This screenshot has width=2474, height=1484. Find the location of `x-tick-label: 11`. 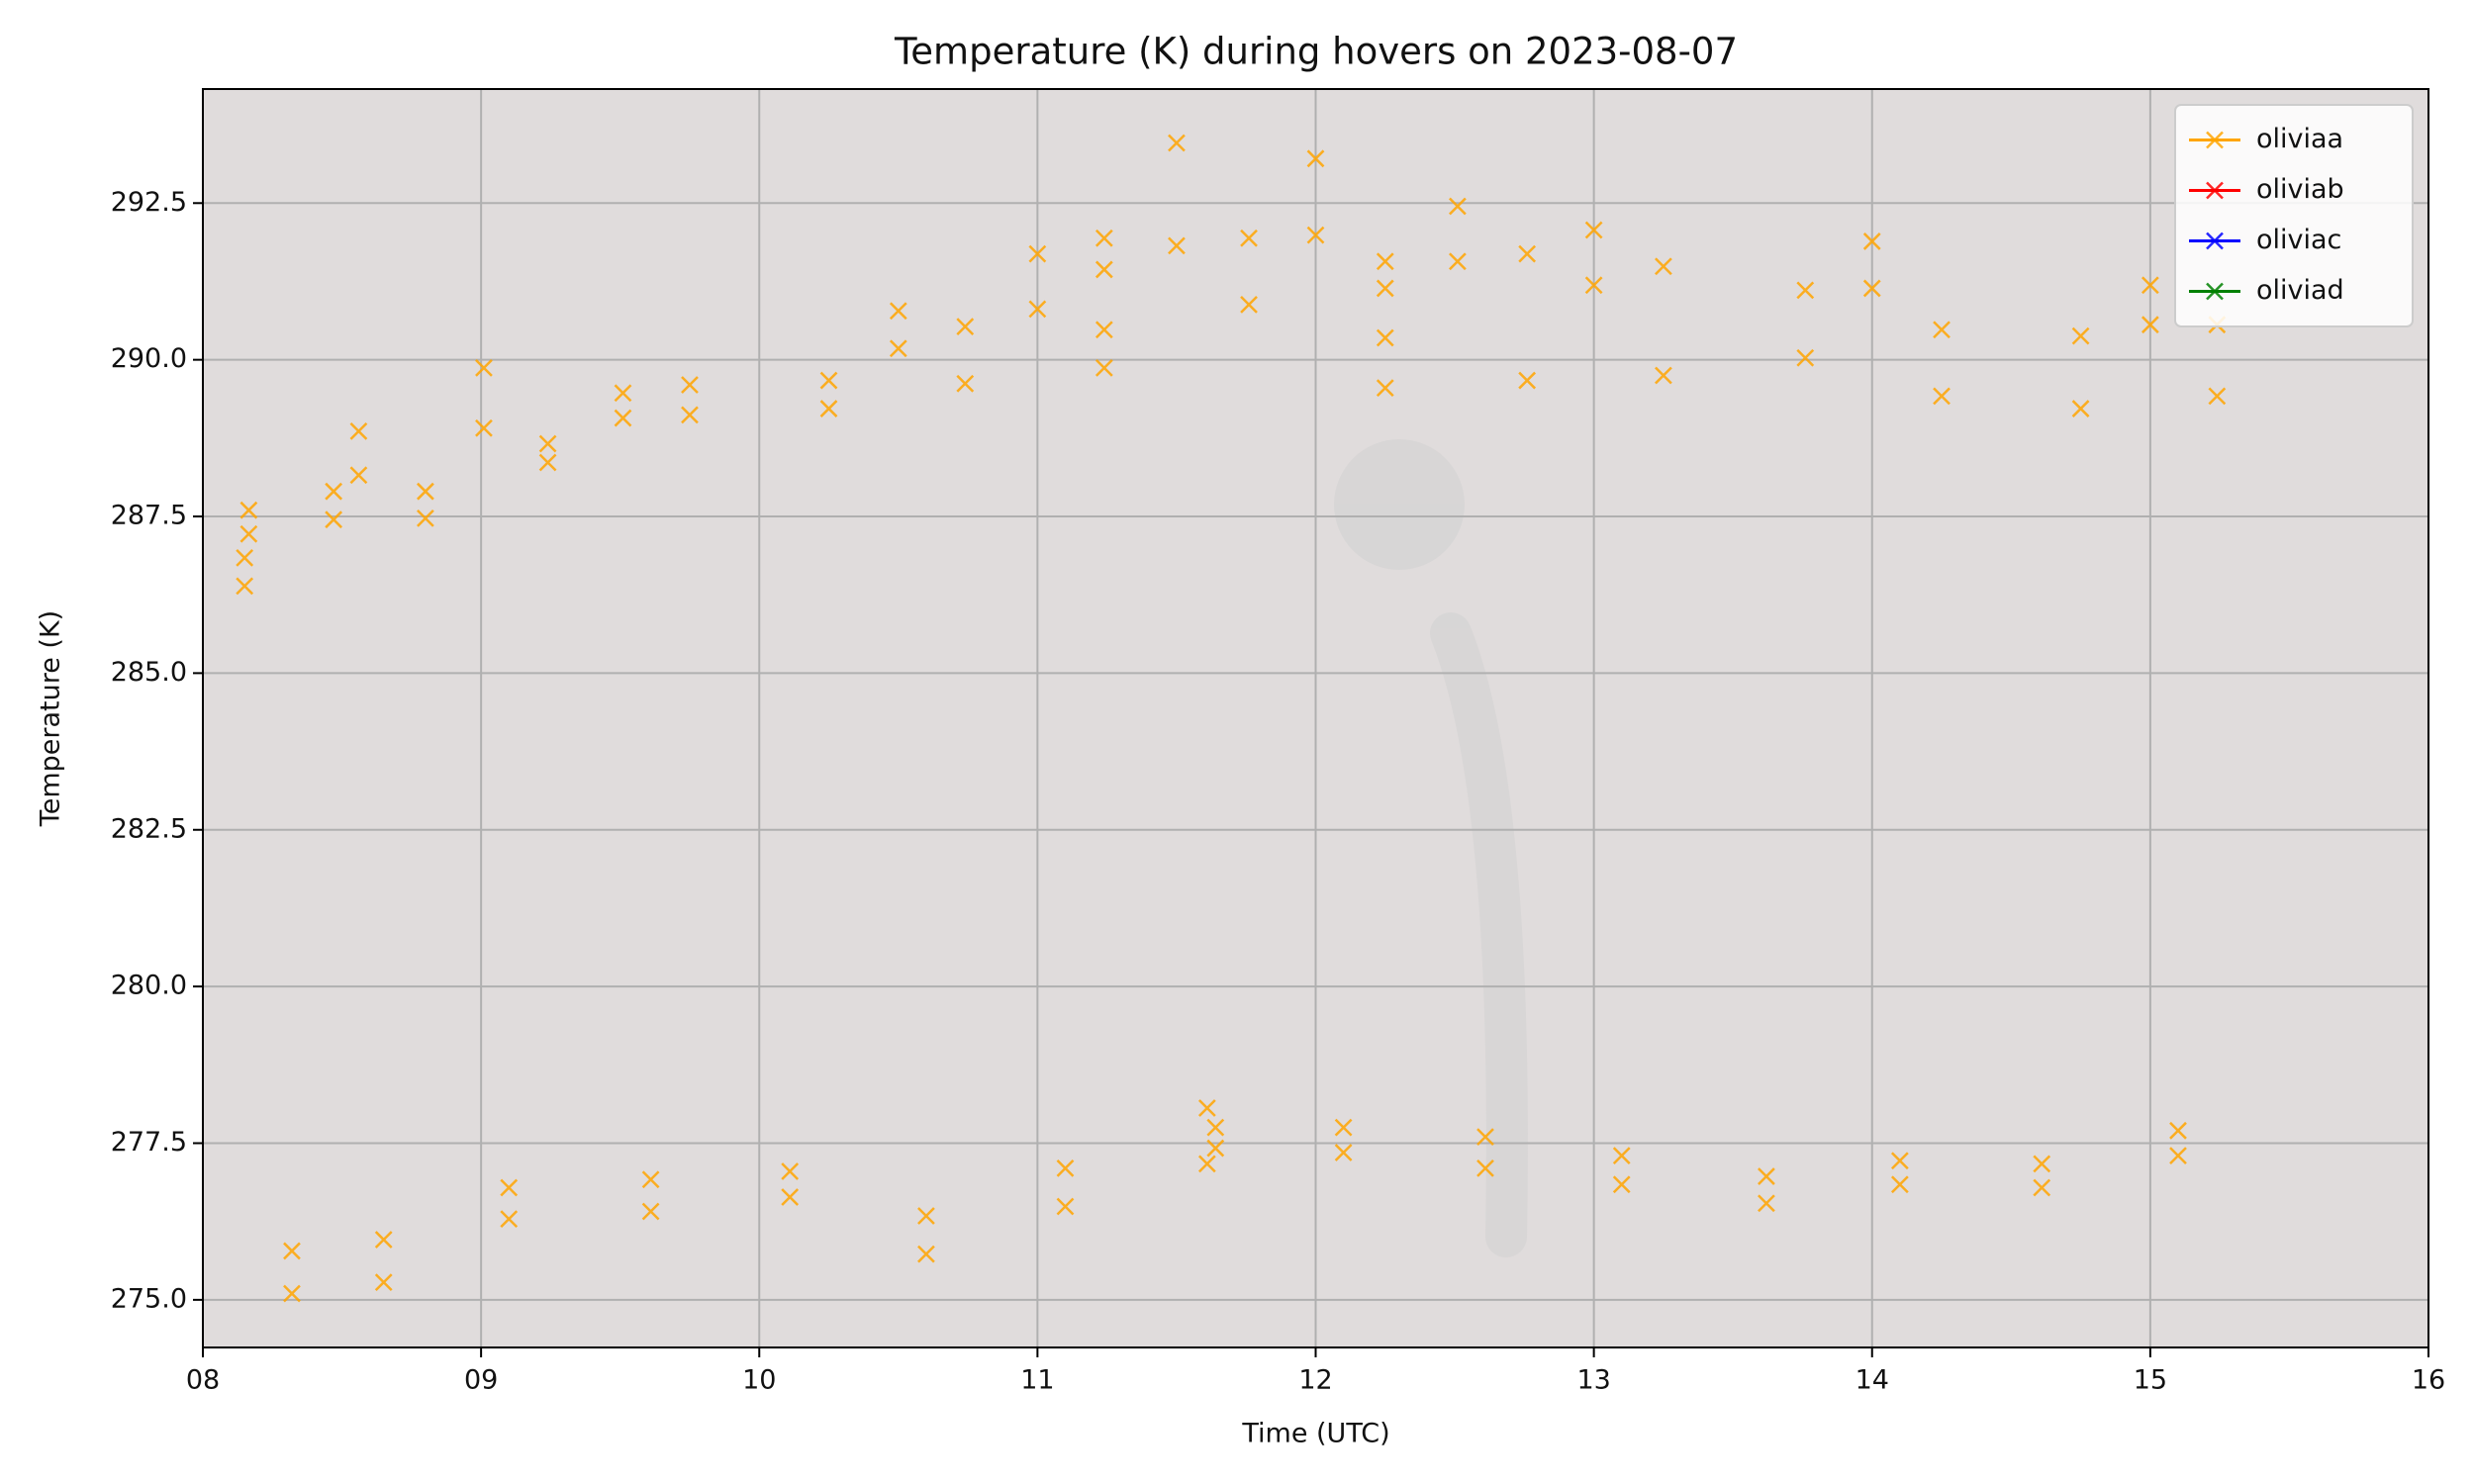

x-tick-label: 11 is located at coordinates (1037, 1380).